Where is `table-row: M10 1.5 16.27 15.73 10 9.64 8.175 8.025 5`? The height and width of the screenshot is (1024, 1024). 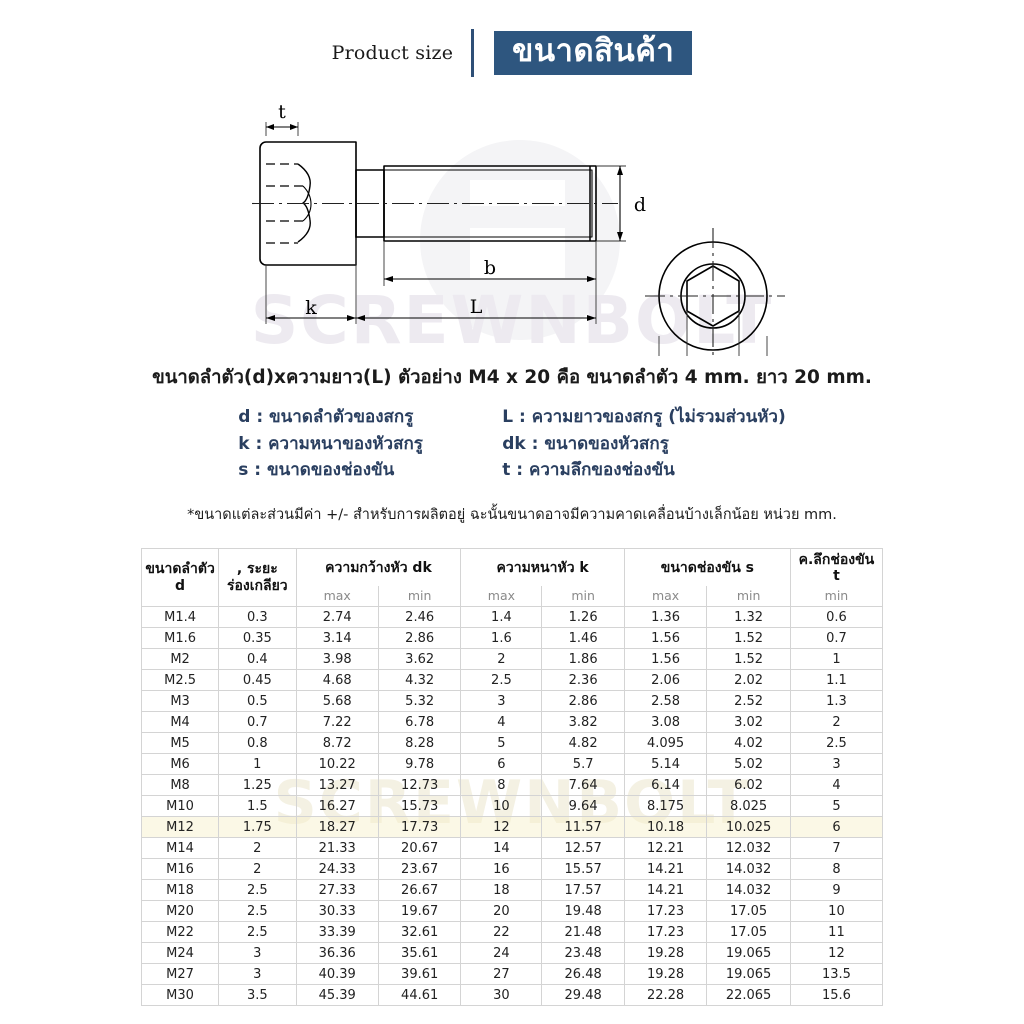 table-row: M10 1.5 16.27 15.73 10 9.64 8.175 8.025 5 is located at coordinates (512, 806).